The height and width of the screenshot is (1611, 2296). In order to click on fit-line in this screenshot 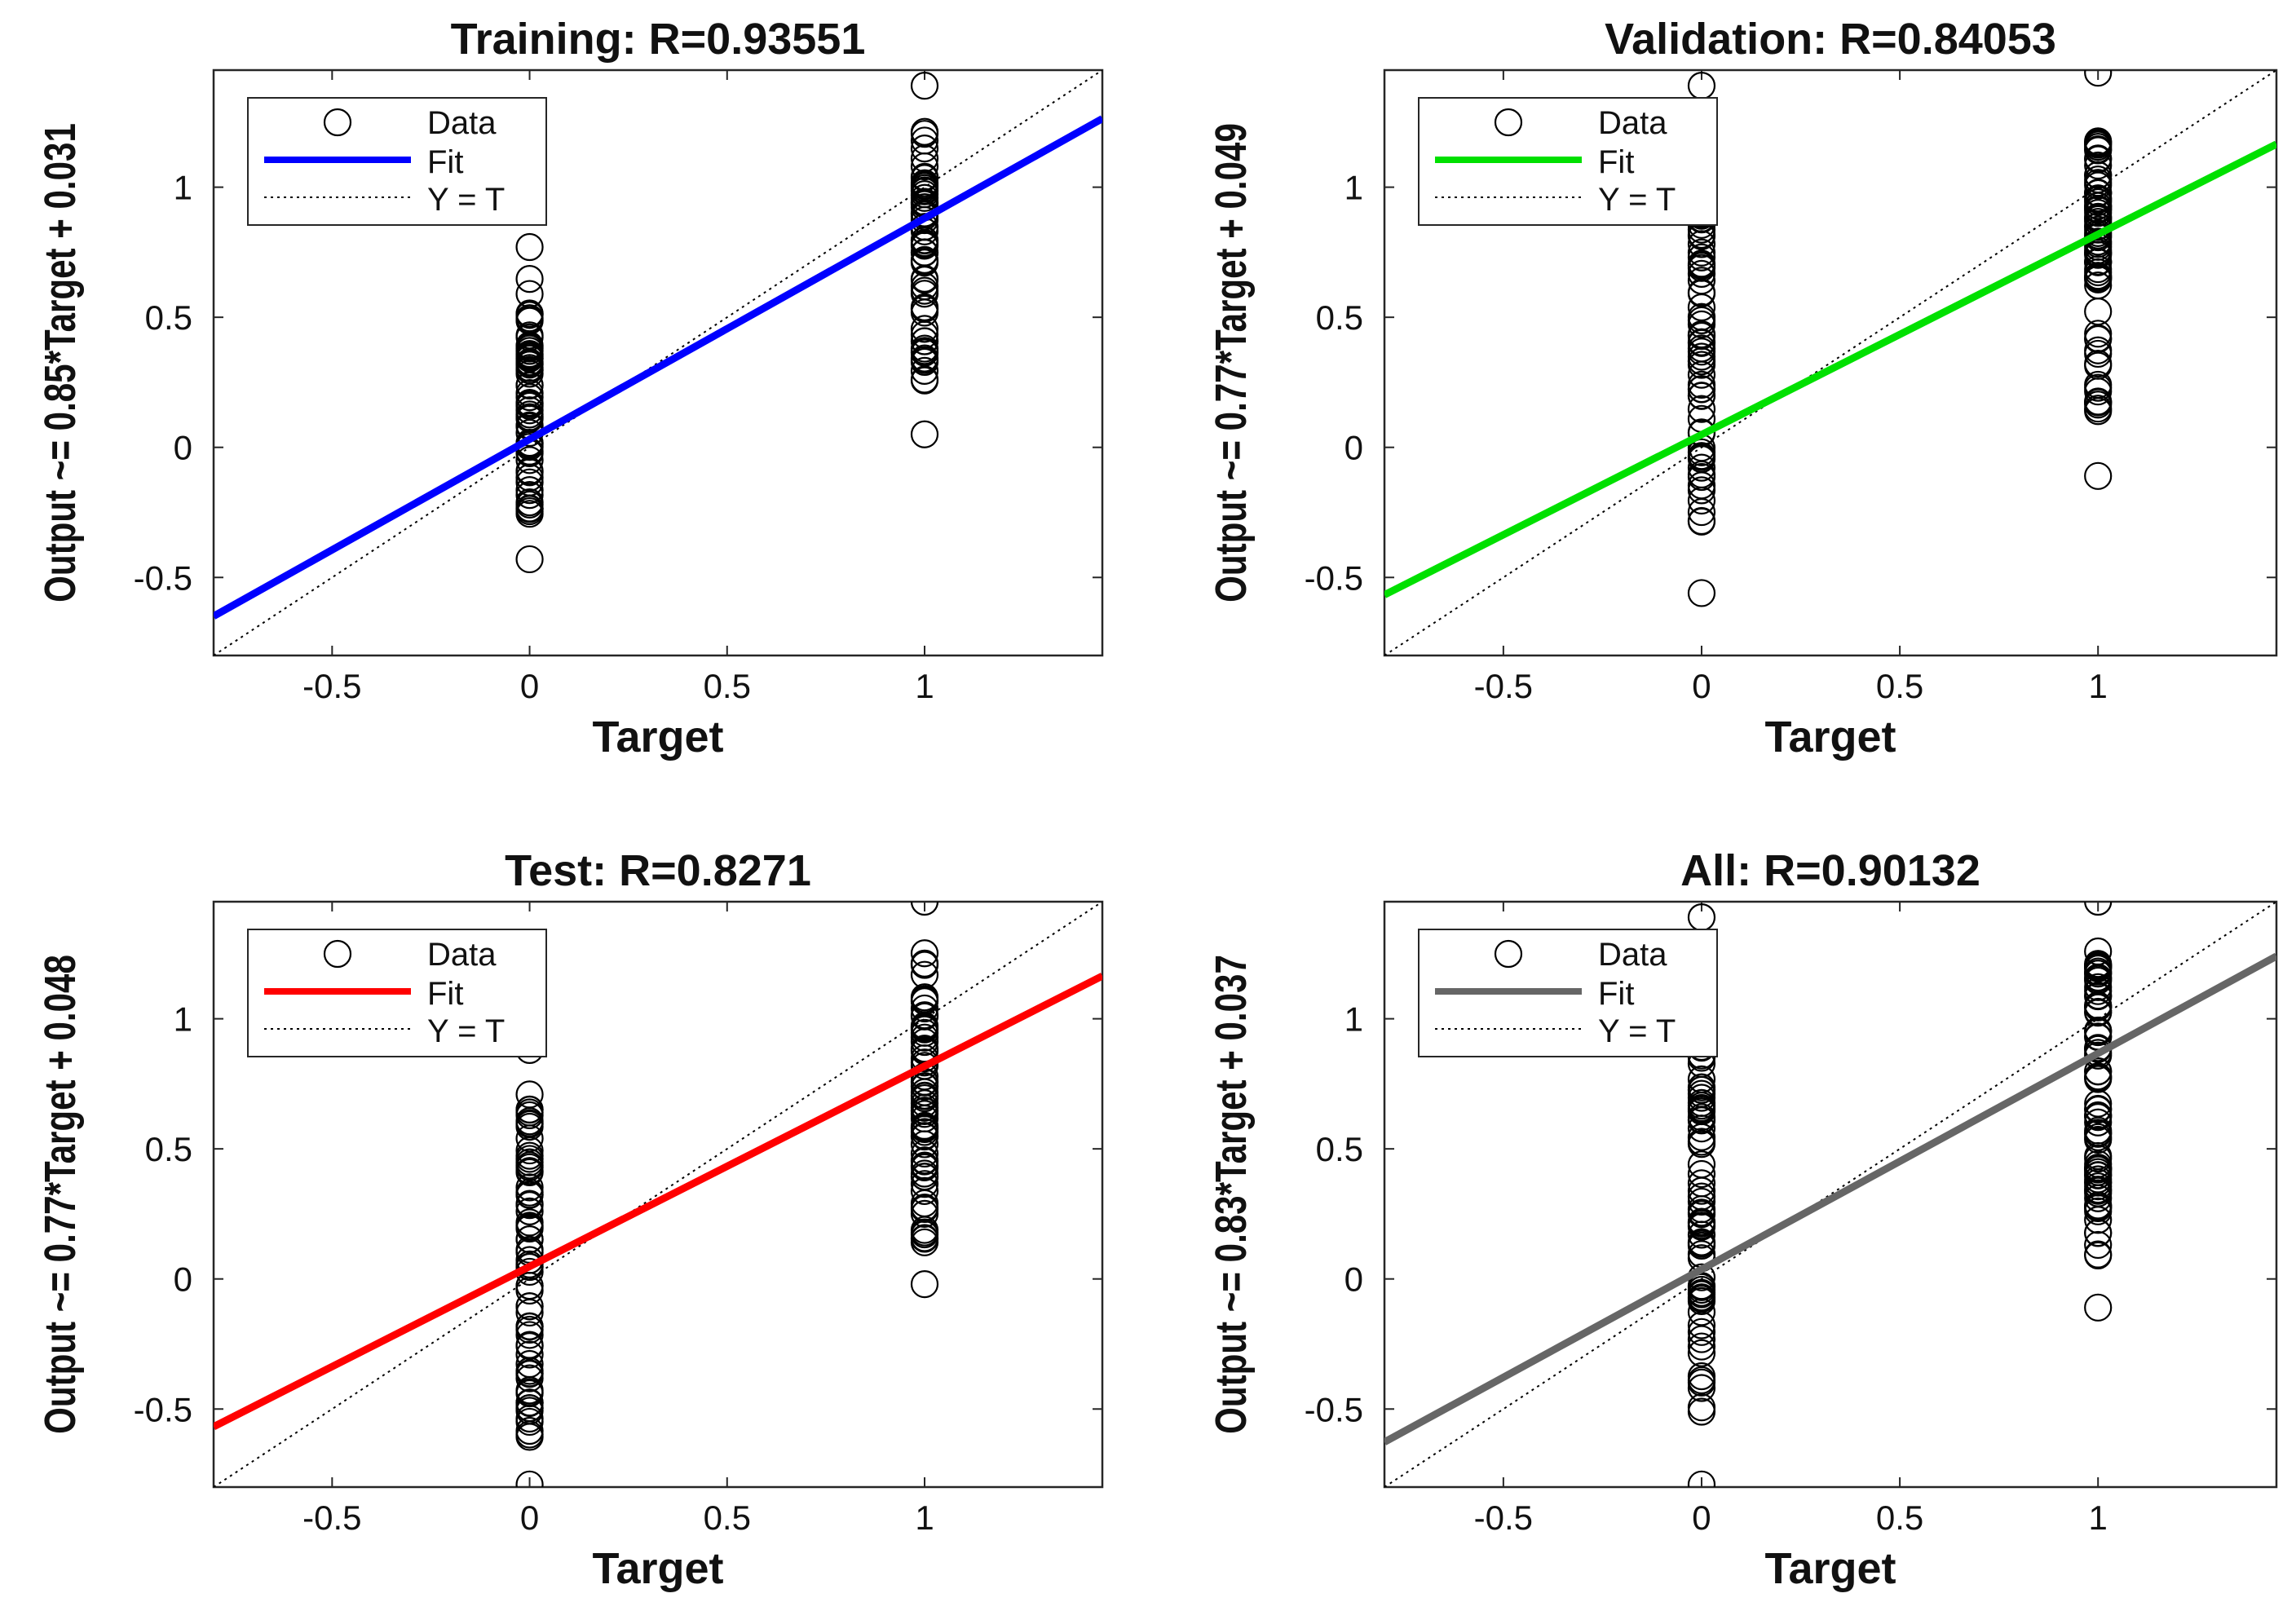, I will do `click(658, 367)`.